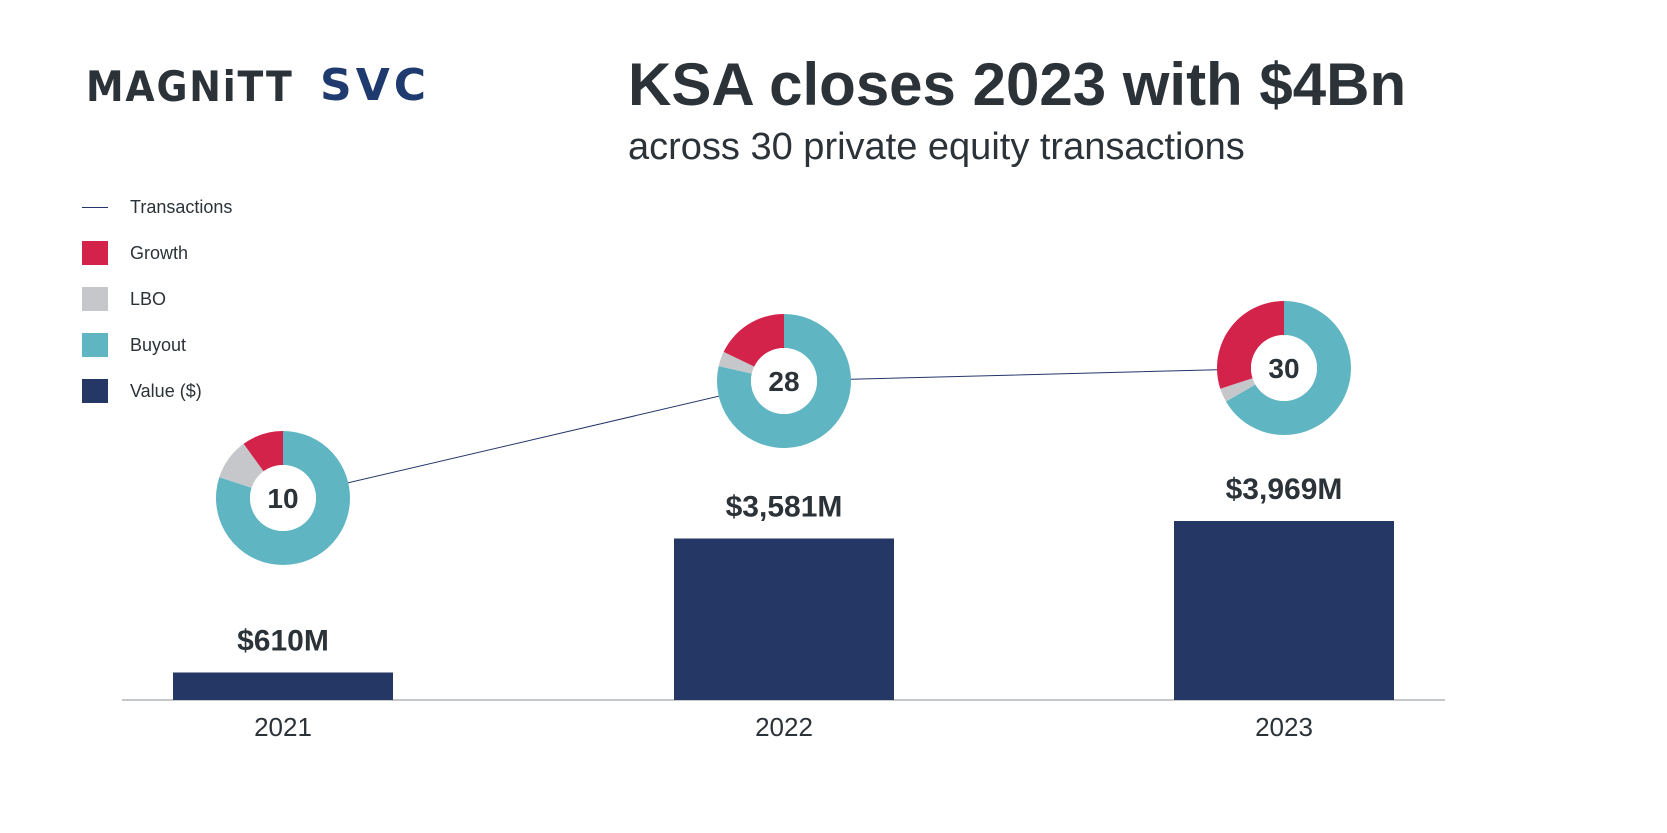 This screenshot has height=833, width=1667. Describe the element at coordinates (283, 727) in the screenshot. I see `x-tick-label: 2021` at that location.